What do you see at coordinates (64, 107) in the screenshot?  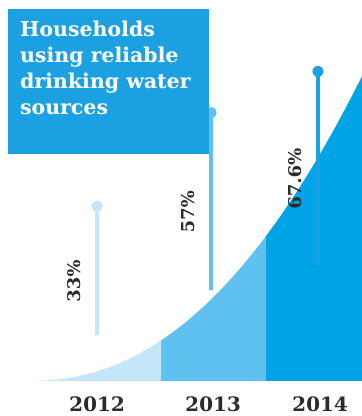 I see `title-line-4: sources` at bounding box center [64, 107].